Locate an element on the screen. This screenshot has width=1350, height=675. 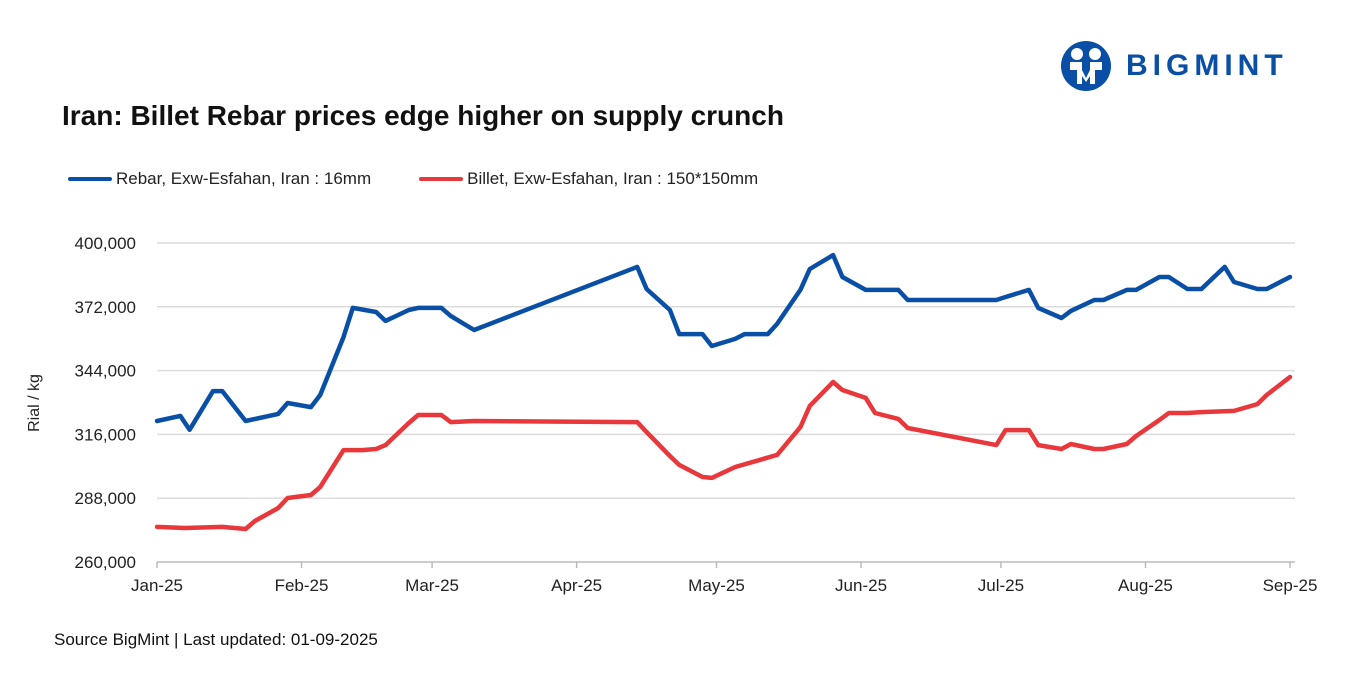
legend-label-billet: Billet, Exw-Esfahan, Iran : 150*150mm is located at coordinates (613, 178).